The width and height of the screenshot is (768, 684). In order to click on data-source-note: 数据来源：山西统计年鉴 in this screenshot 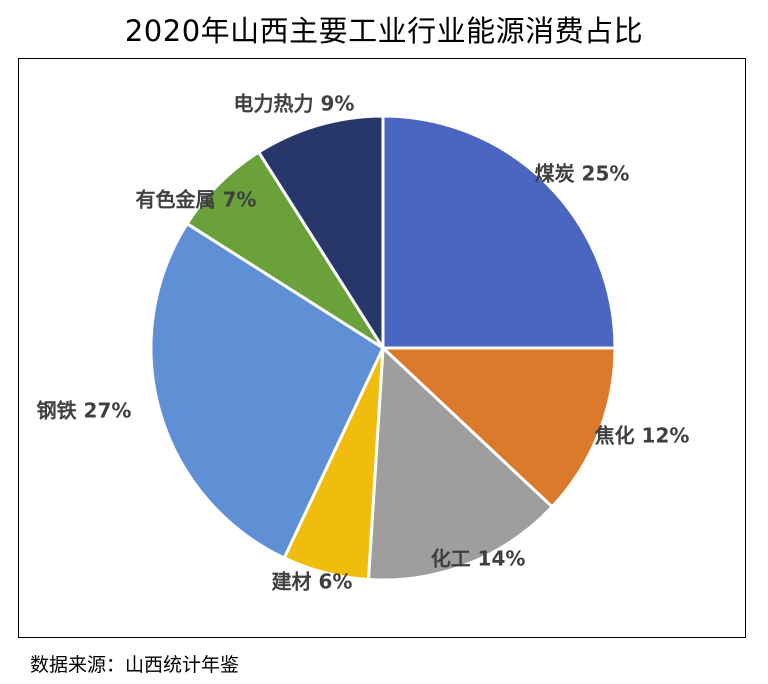, I will do `click(135, 665)`.